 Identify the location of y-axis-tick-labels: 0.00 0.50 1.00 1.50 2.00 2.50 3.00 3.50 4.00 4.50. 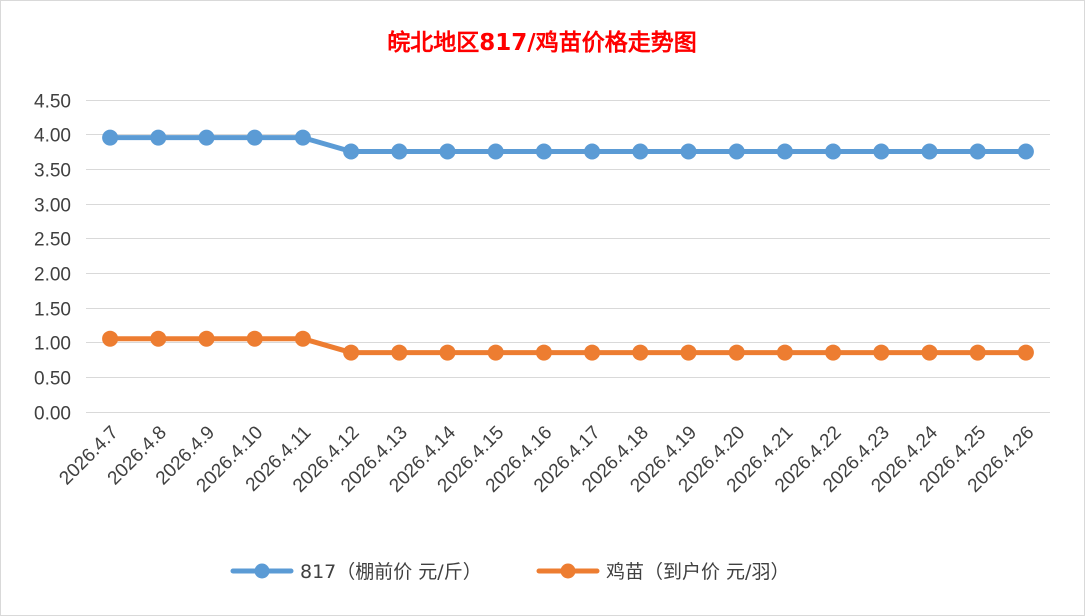
(52, 258).